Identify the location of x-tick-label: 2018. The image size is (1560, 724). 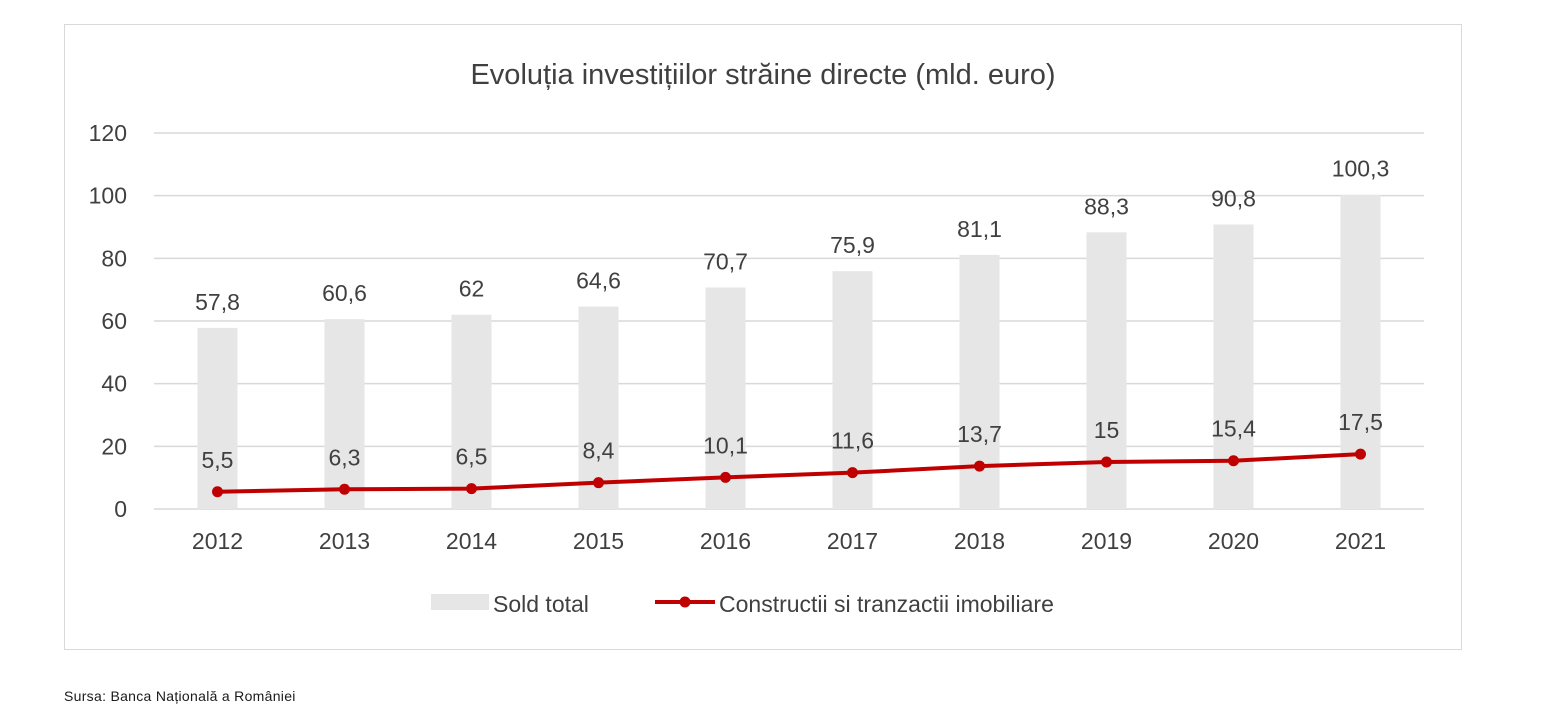
(979, 541).